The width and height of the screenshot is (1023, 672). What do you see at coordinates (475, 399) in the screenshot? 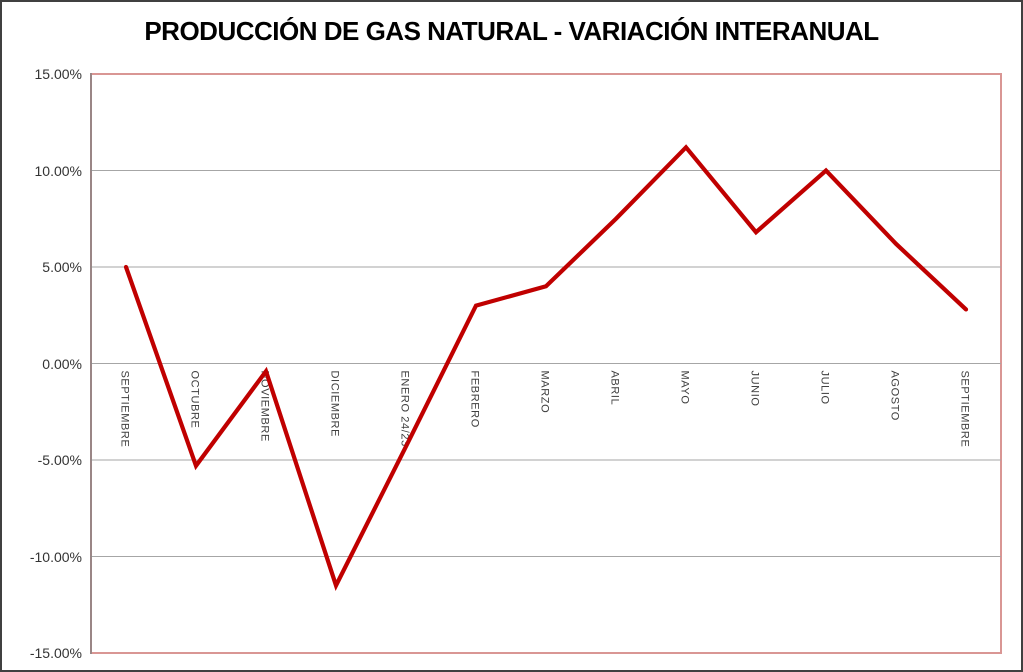
I see `x-axis-tick-label: FEBRERO` at bounding box center [475, 399].